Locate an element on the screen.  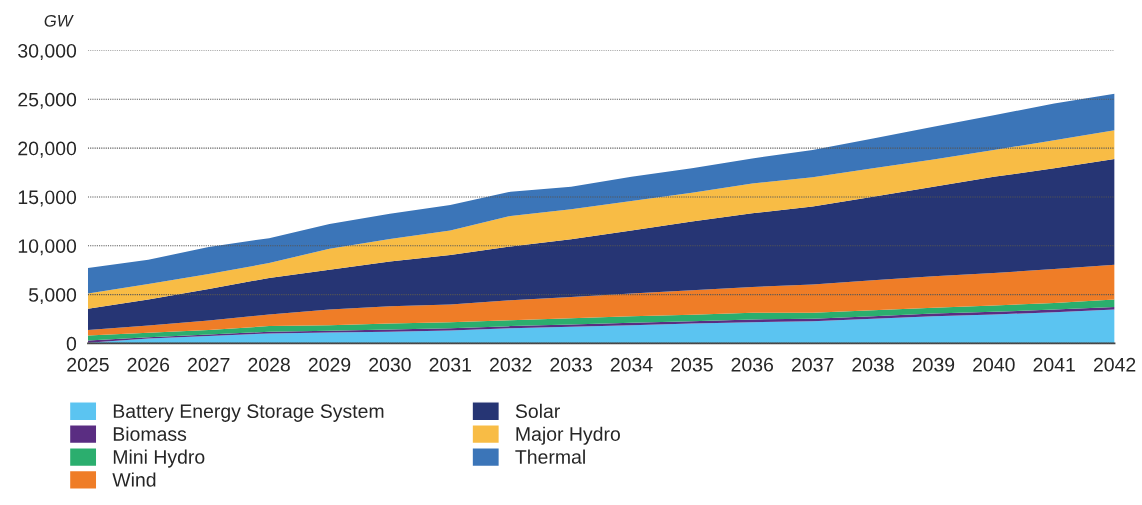
legend-label: Battery Energy Storage System is located at coordinates (248, 413).